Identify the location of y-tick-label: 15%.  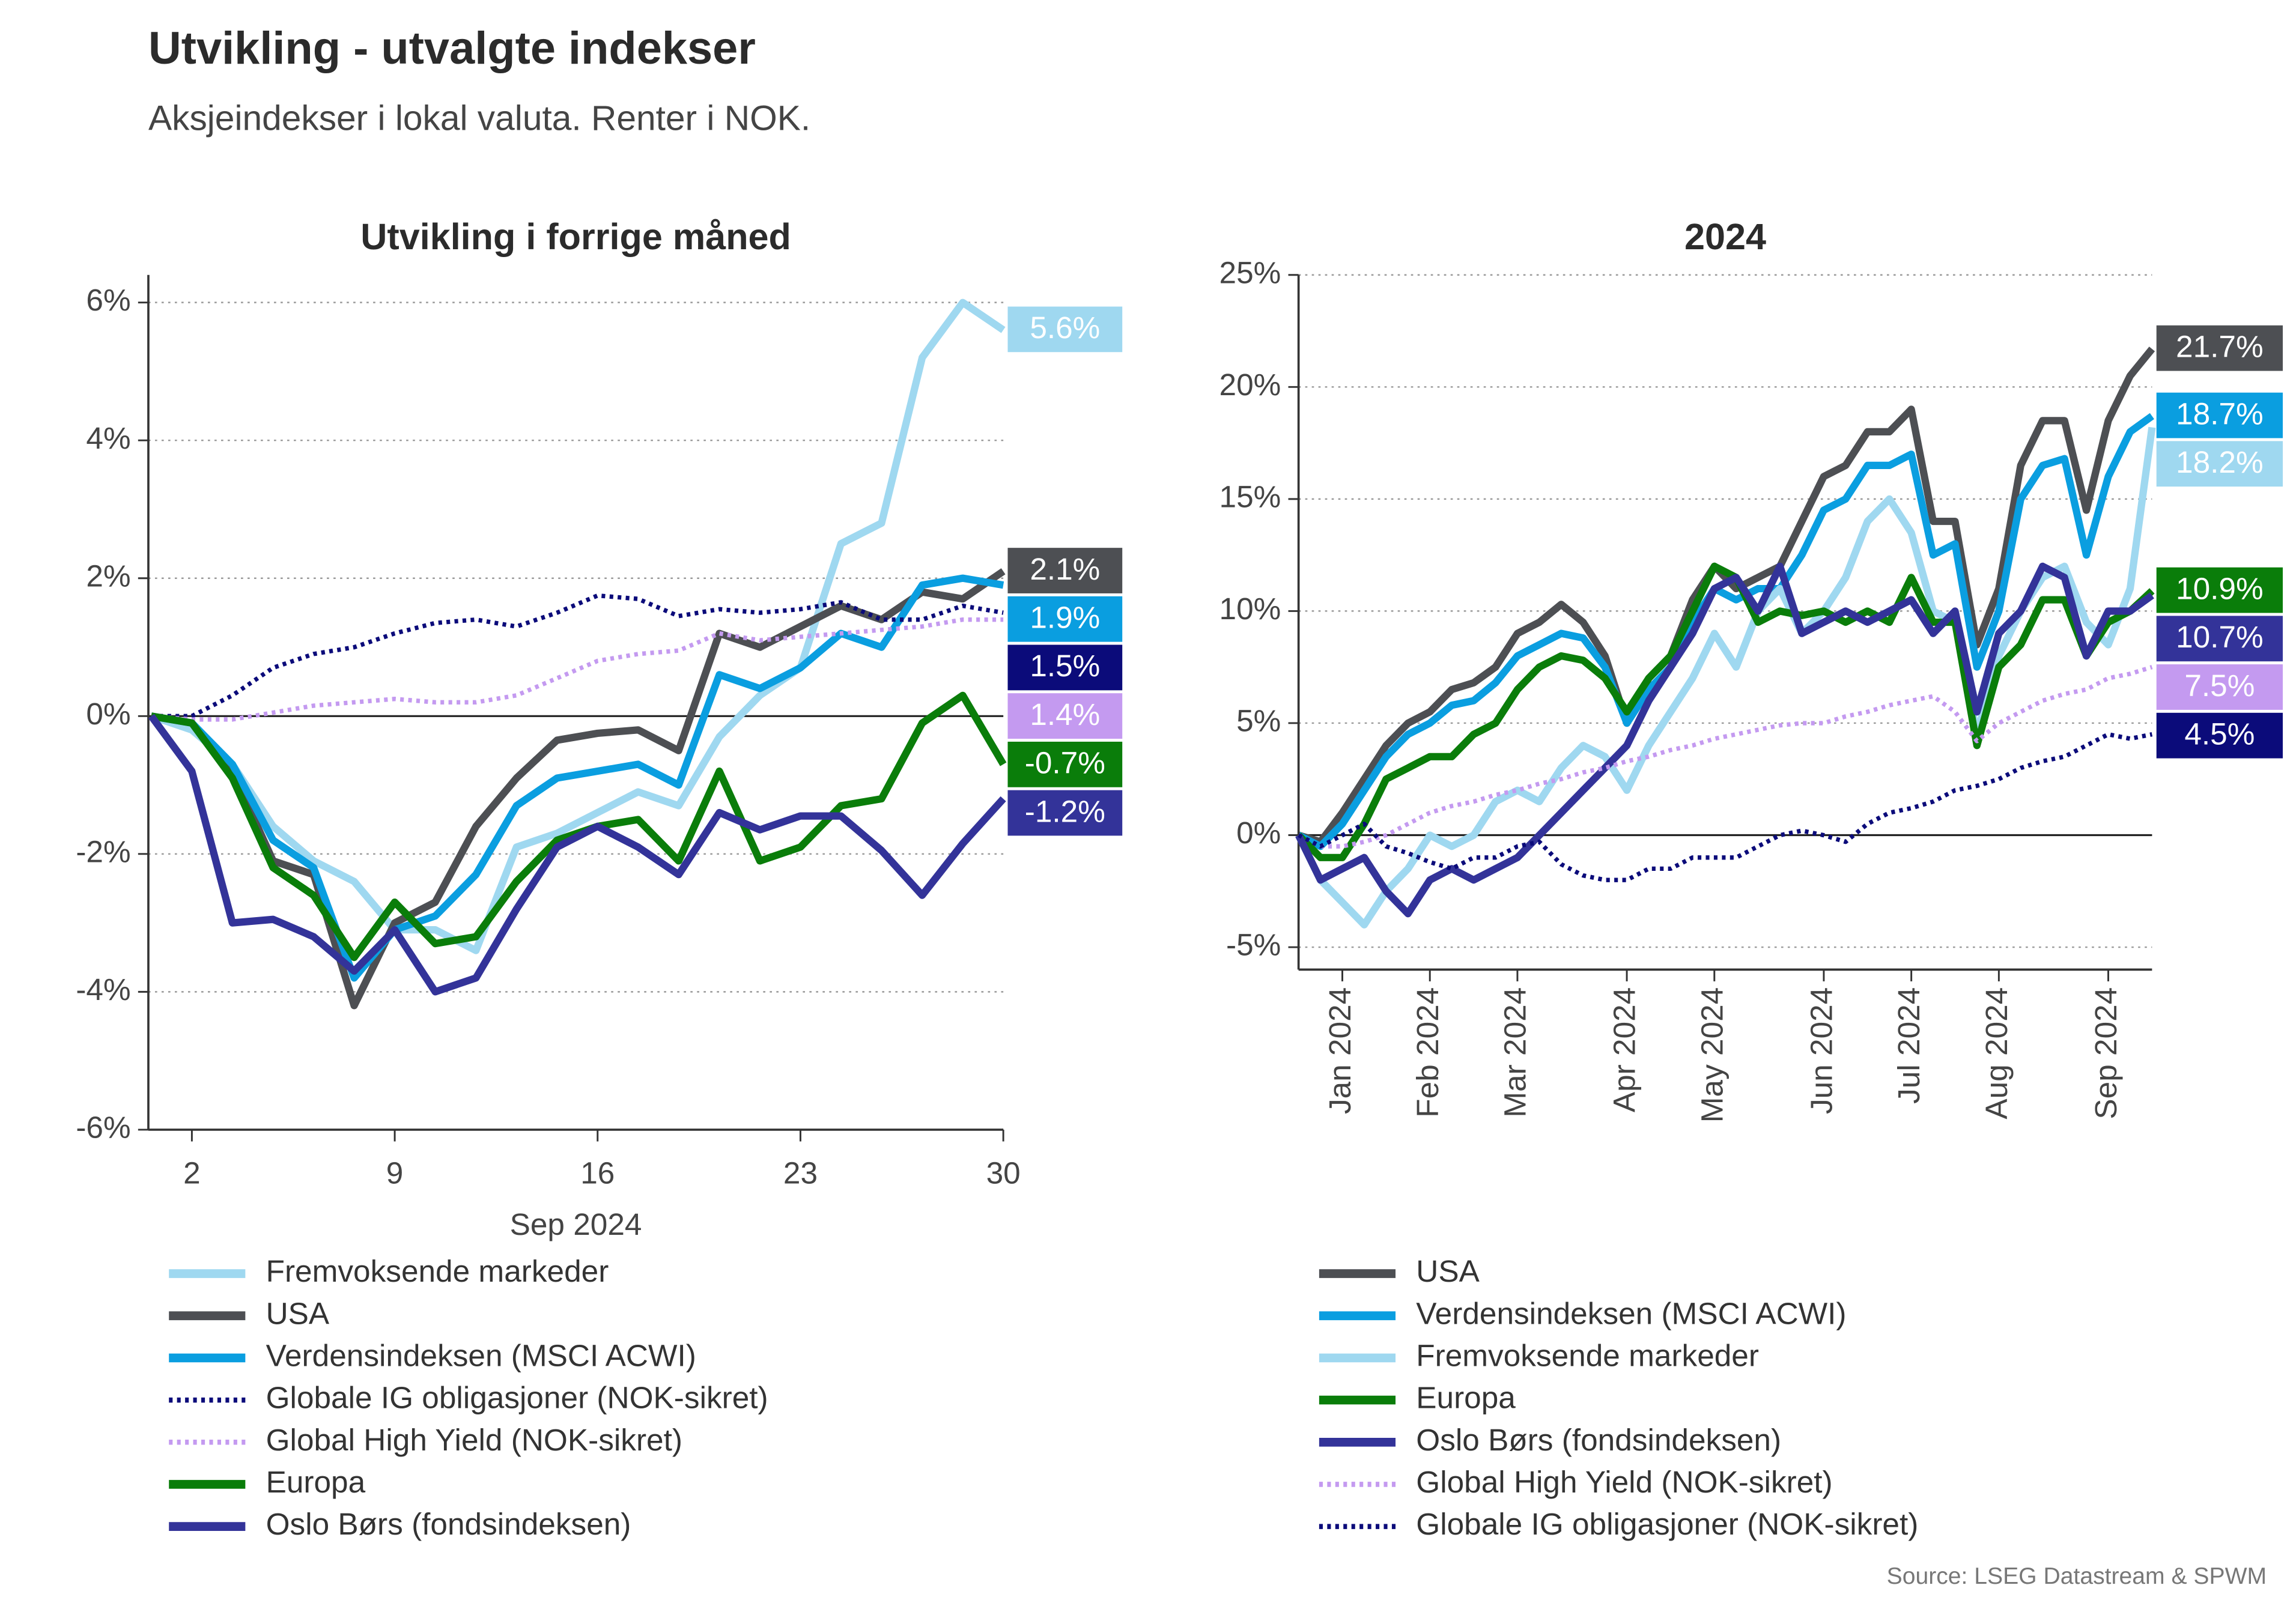
(1250, 496).